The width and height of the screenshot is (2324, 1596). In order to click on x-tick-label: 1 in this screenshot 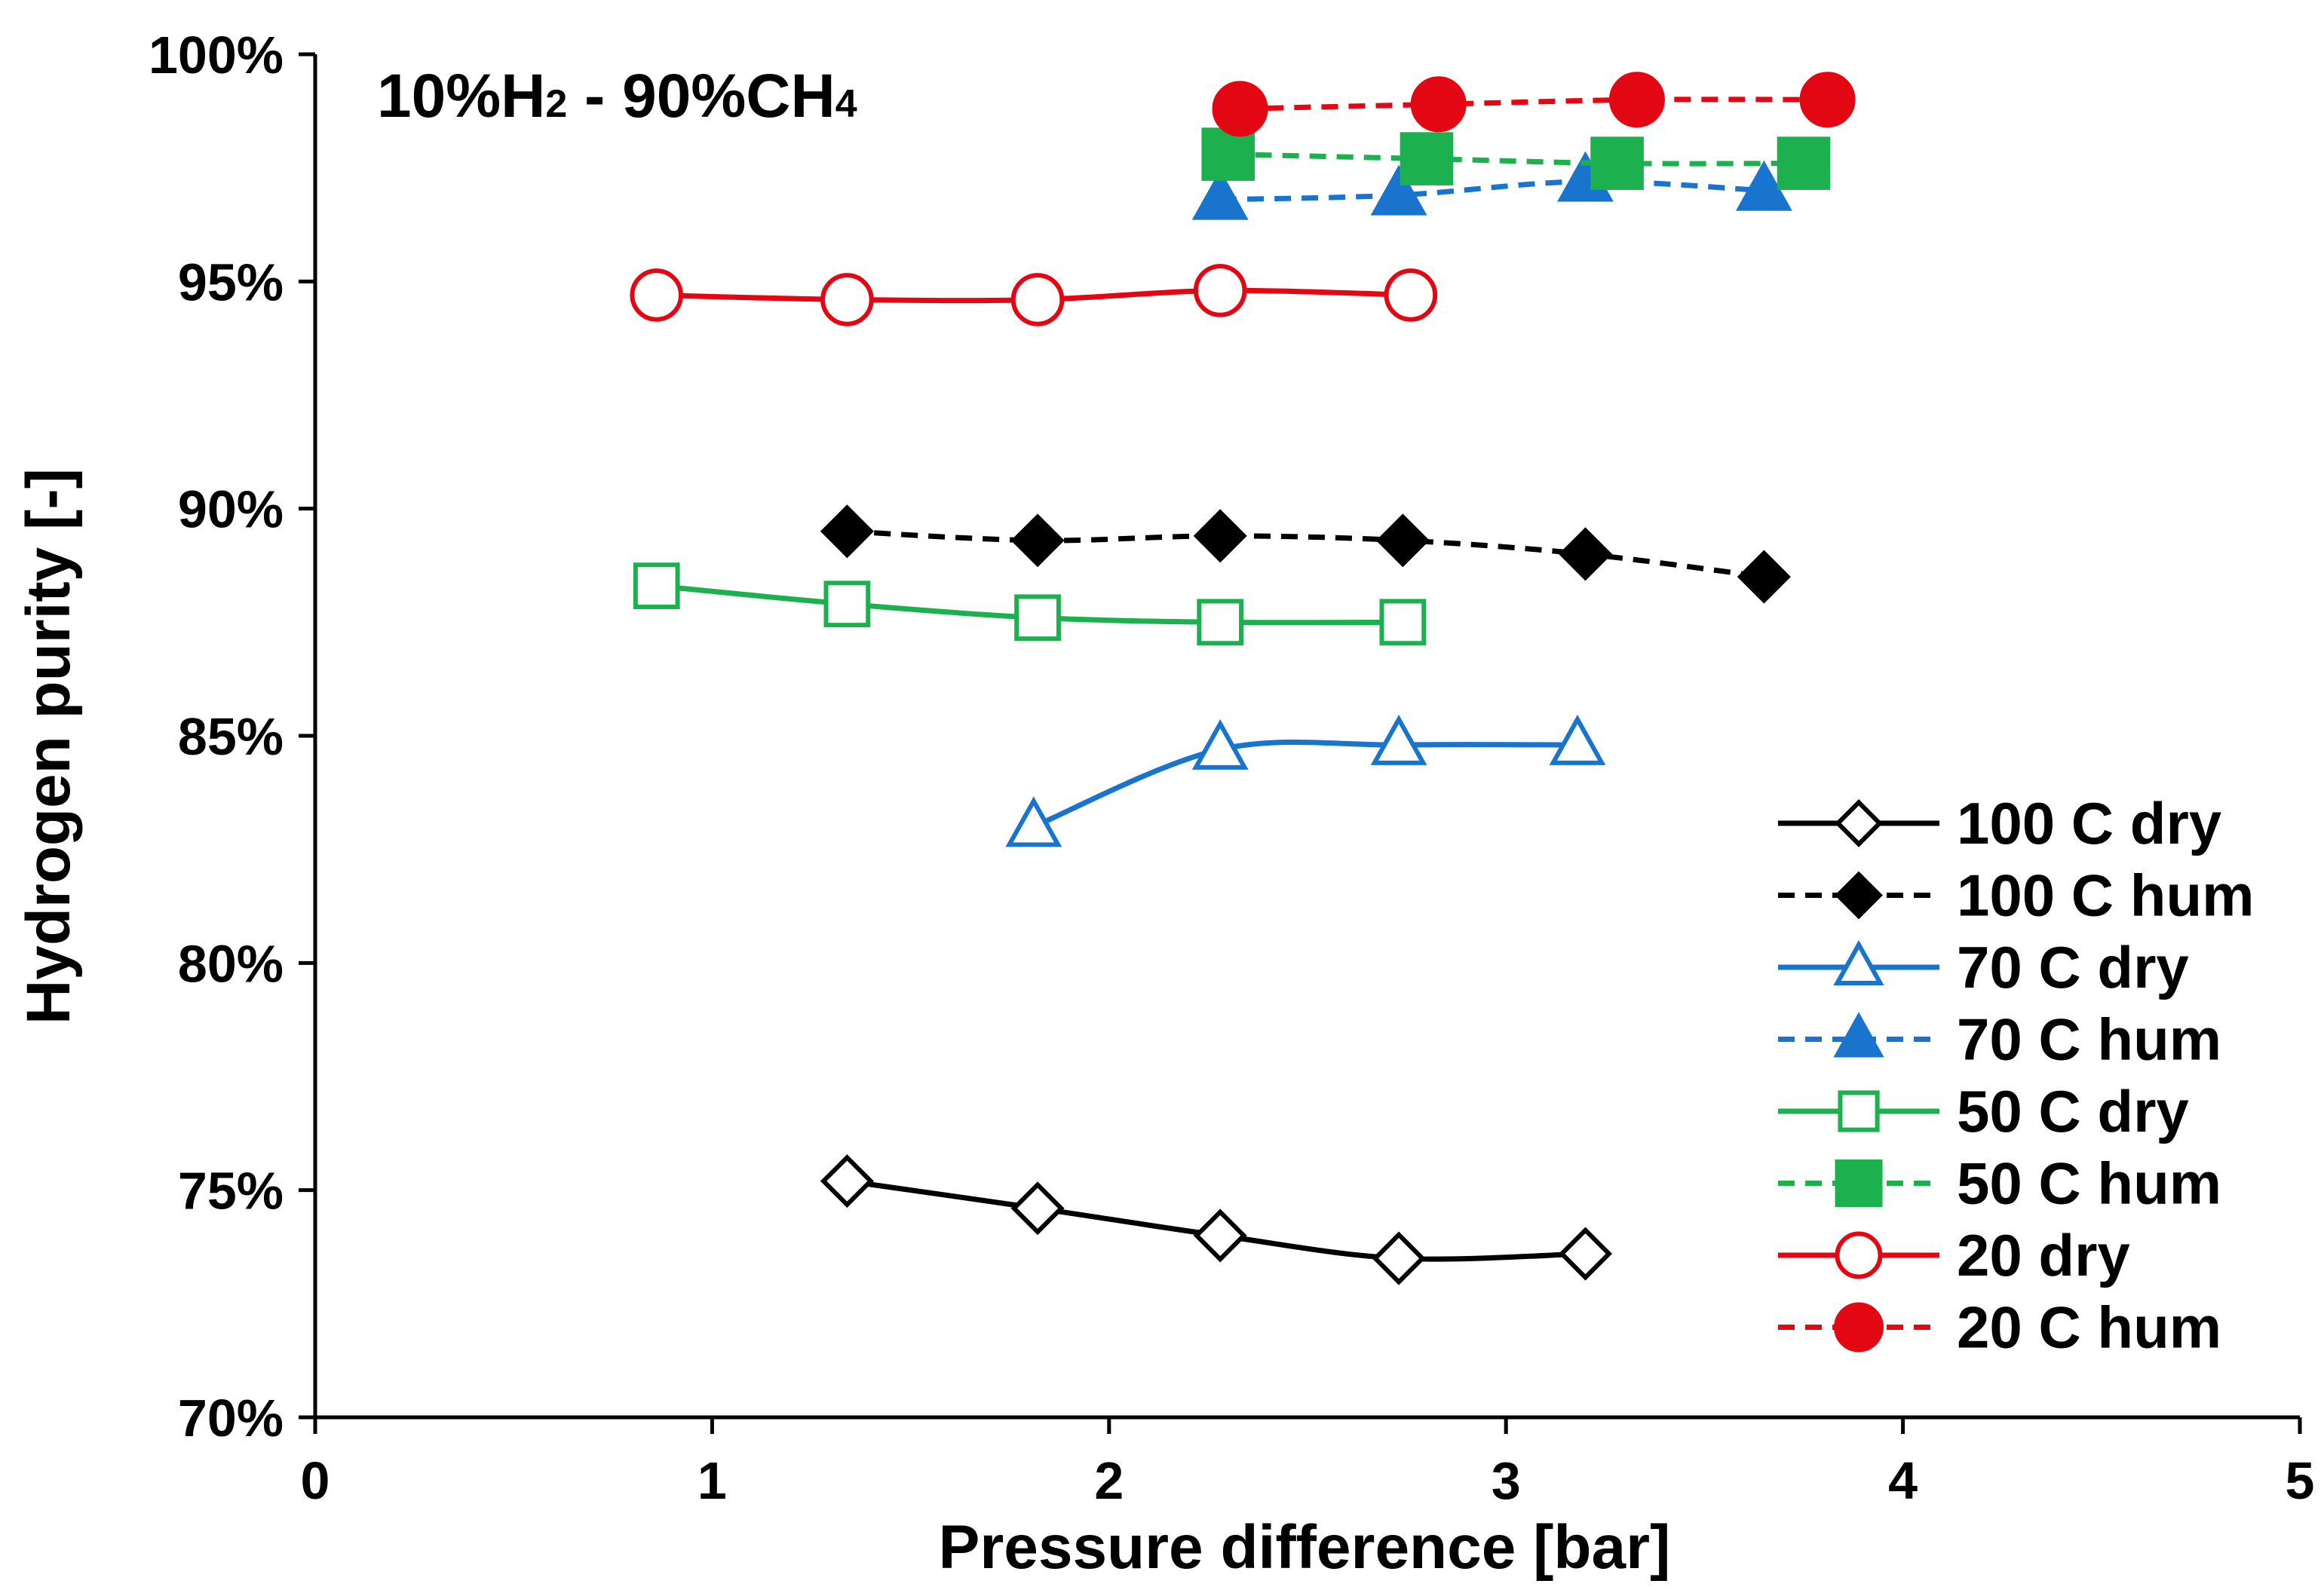, I will do `click(712, 1480)`.